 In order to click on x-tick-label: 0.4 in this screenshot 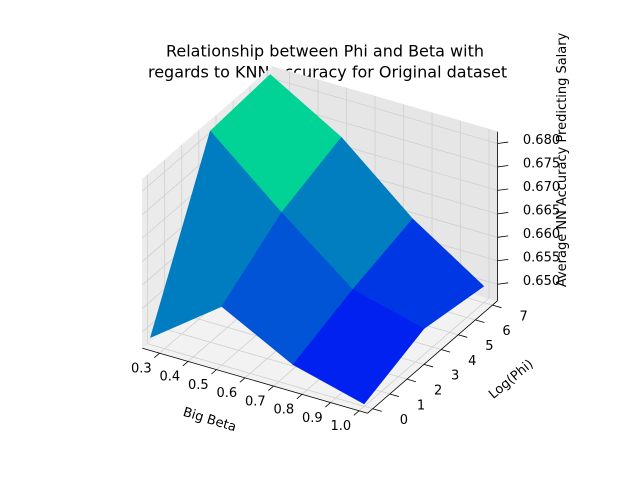, I will do `click(169, 377)`.